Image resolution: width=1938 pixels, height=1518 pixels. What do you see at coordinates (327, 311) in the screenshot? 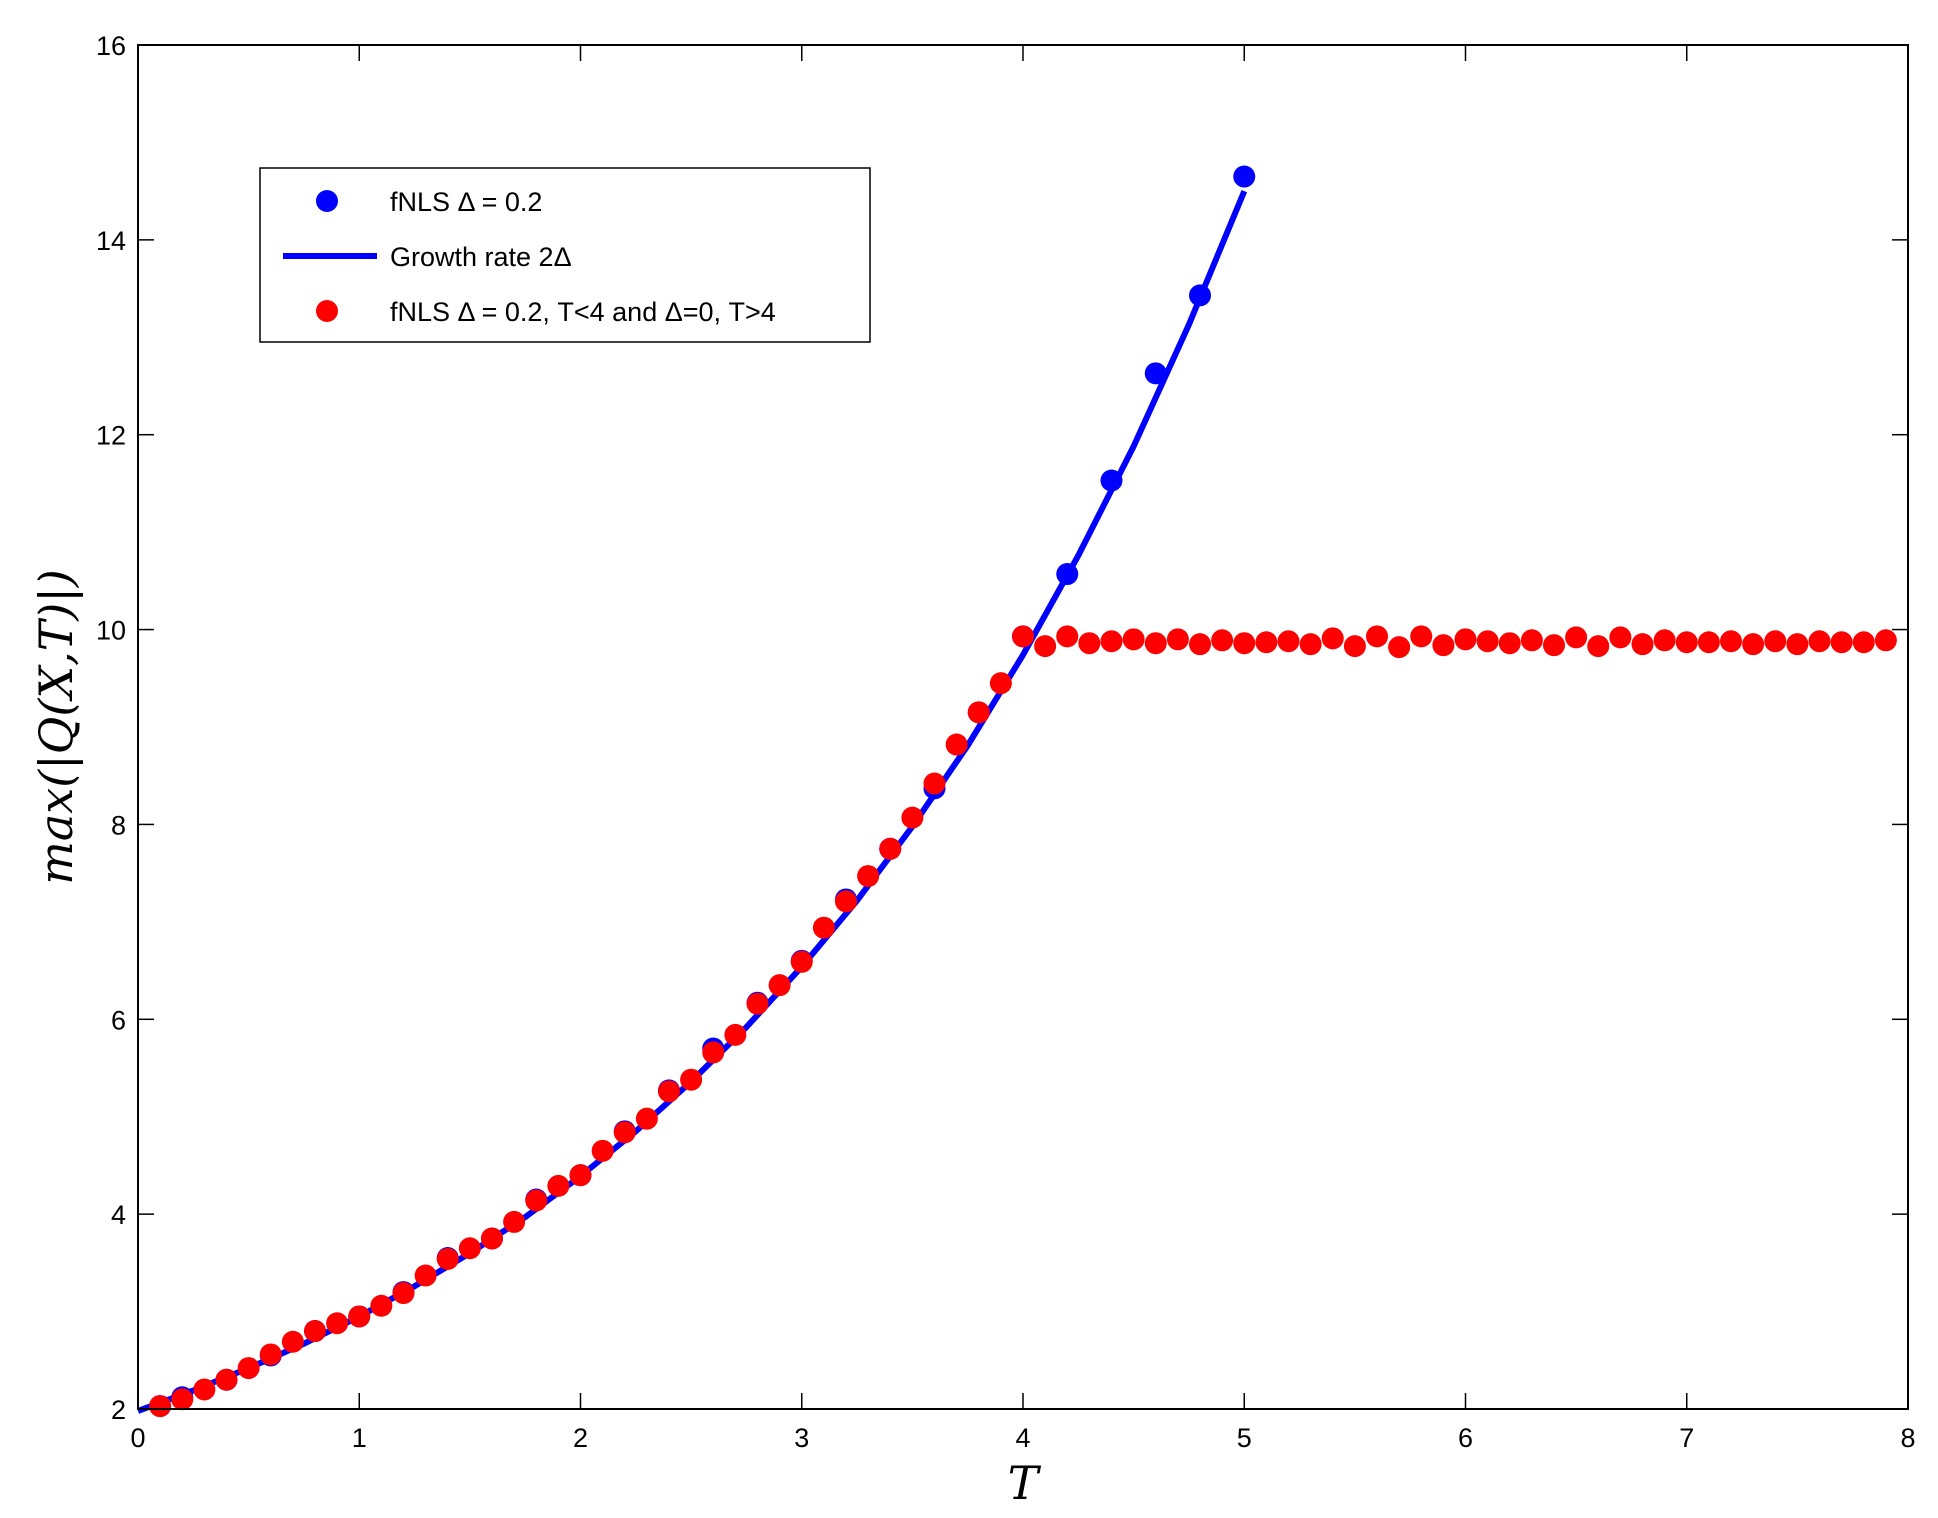
I see `legend-marker-red` at bounding box center [327, 311].